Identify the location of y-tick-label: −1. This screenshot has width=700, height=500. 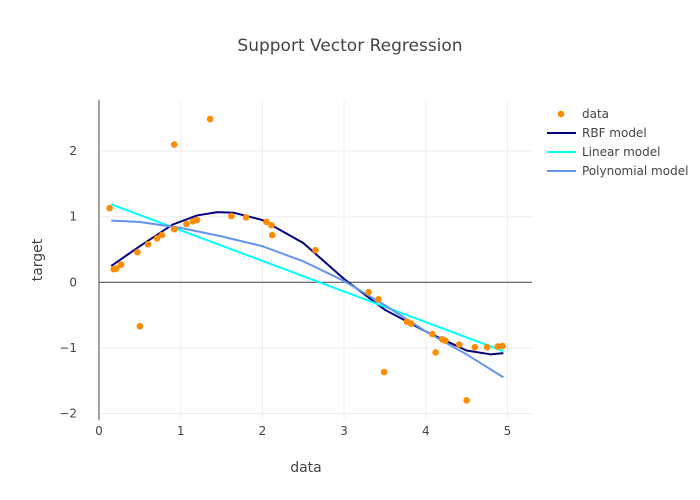
(68, 348).